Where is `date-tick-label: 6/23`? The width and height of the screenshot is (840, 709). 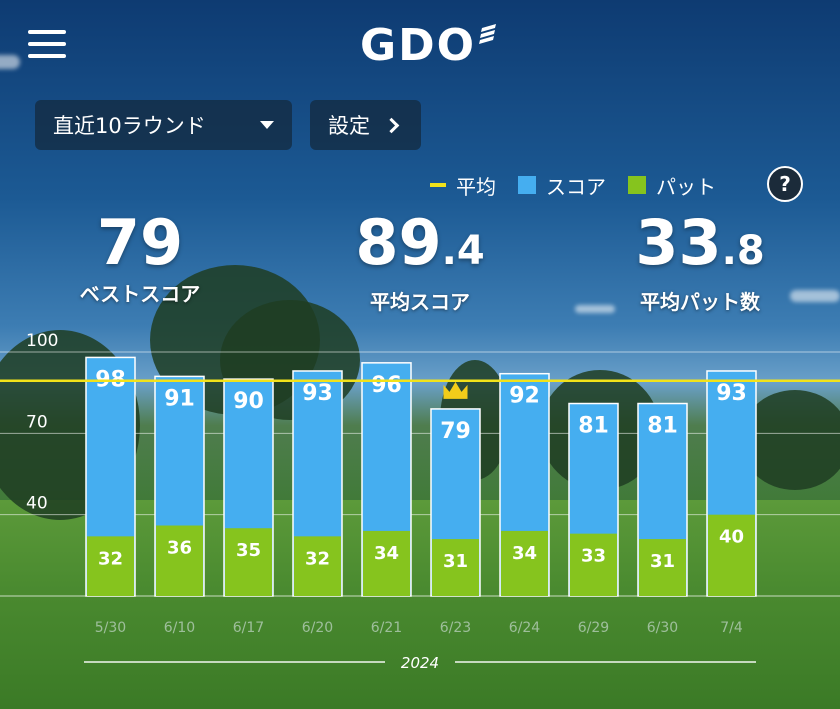 date-tick-label: 6/23 is located at coordinates (455, 628).